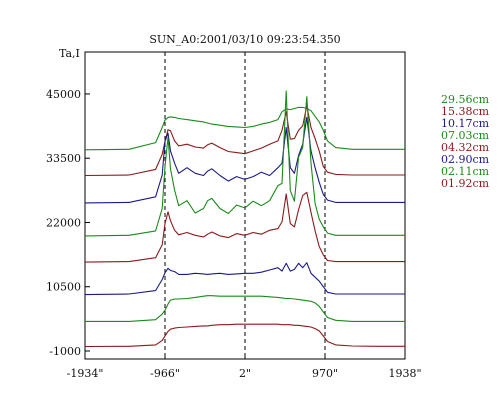  Describe the element at coordinates (63, 94) in the screenshot. I see `y-tick-label: 45000` at that location.